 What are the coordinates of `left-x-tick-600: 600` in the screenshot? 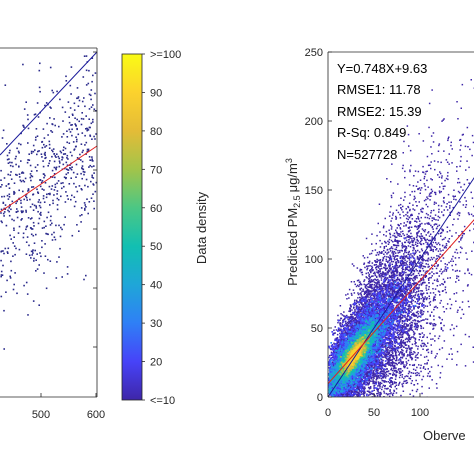 It's located at (96, 415).